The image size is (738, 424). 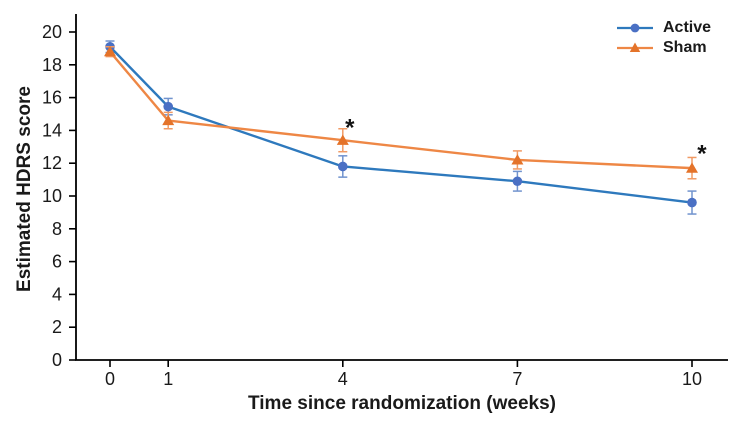 What do you see at coordinates (663, 38) in the screenshot?
I see `legend: Active Sham` at bounding box center [663, 38].